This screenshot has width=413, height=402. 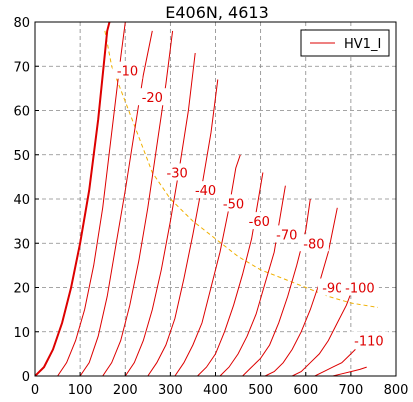 I want to click on curve-label: -100, so click(x=360, y=289).